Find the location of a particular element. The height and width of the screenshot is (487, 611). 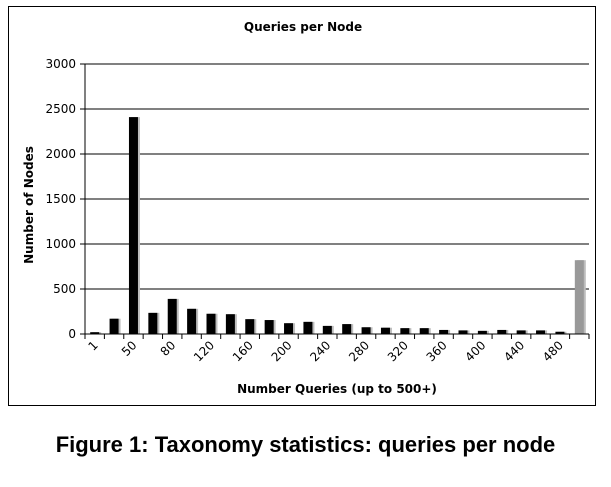

x-tick-label: 160 is located at coordinates (243, 351).